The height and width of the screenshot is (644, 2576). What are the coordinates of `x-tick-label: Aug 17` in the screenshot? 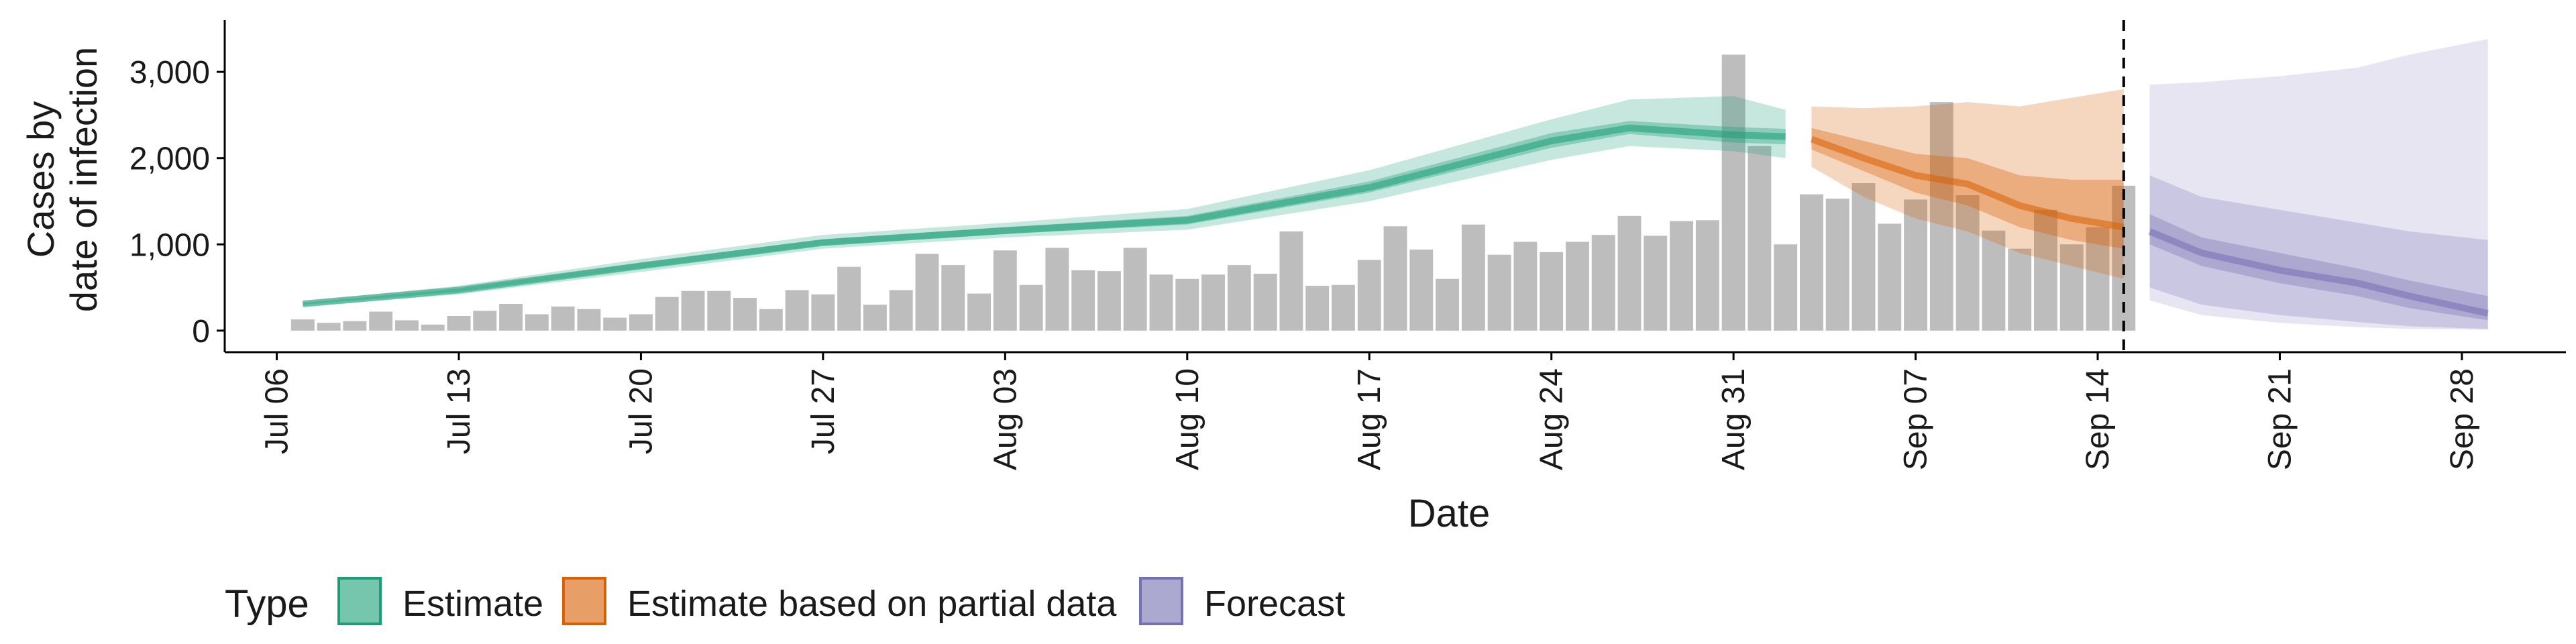 It's located at (1369, 419).